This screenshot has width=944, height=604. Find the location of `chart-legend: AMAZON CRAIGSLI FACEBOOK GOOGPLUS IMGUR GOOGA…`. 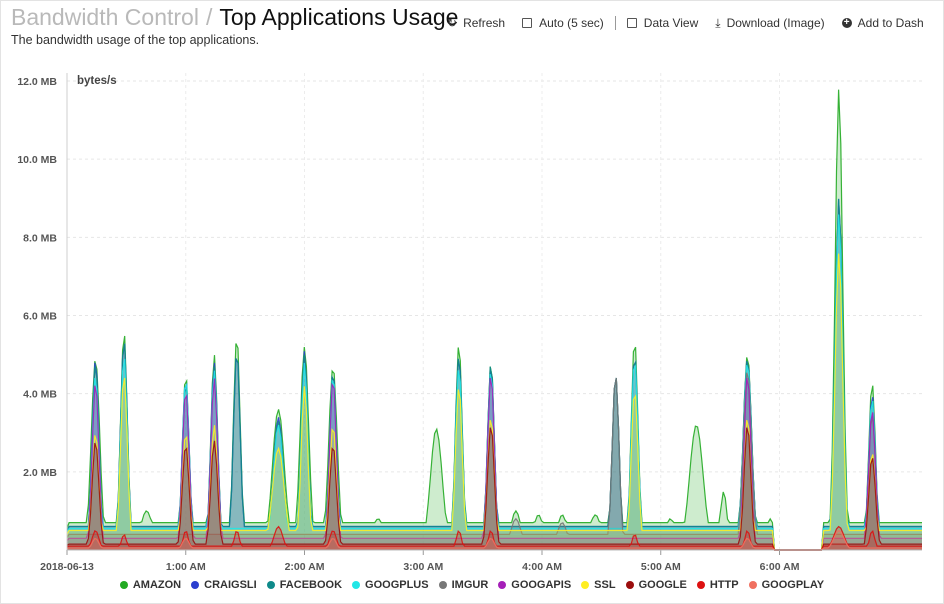

chart-legend: AMAZON CRAIGSLI FACEBOOK GOOGPLUS IMGUR GOOGA… is located at coordinates (472, 585).